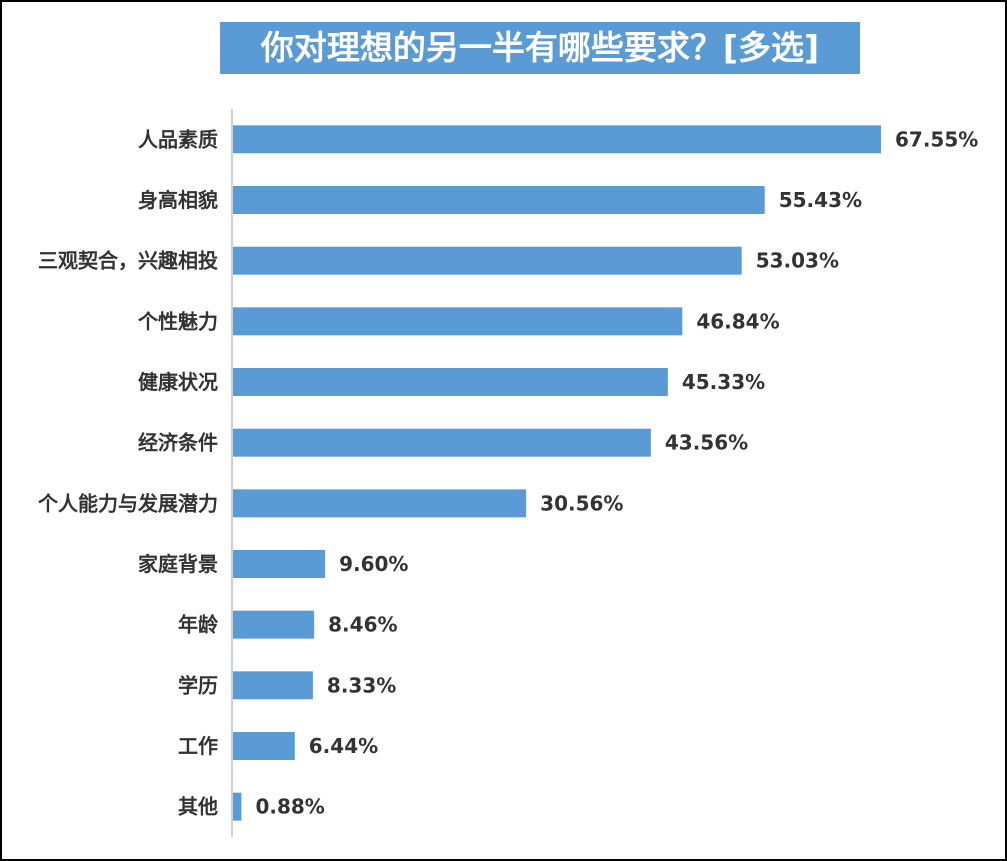 The image size is (1007, 861). I want to click on category-label: 家庭背景, so click(178, 564).